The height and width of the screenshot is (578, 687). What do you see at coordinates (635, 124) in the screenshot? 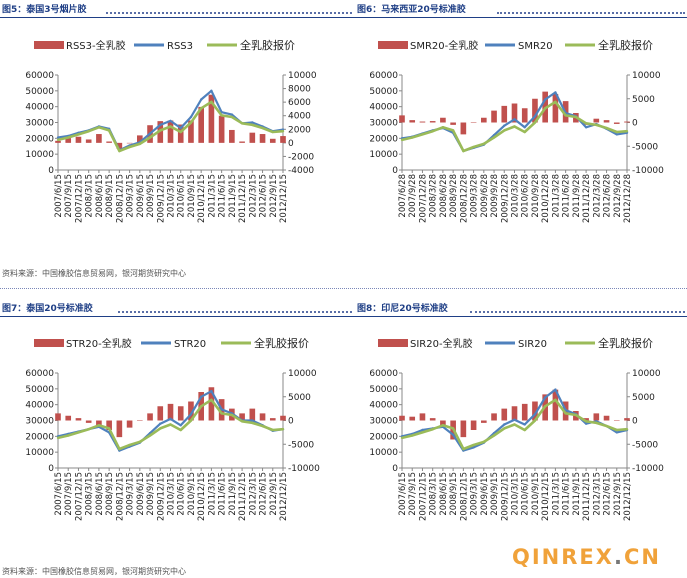
I see `y-tick-label-right: 0` at bounding box center [635, 124].